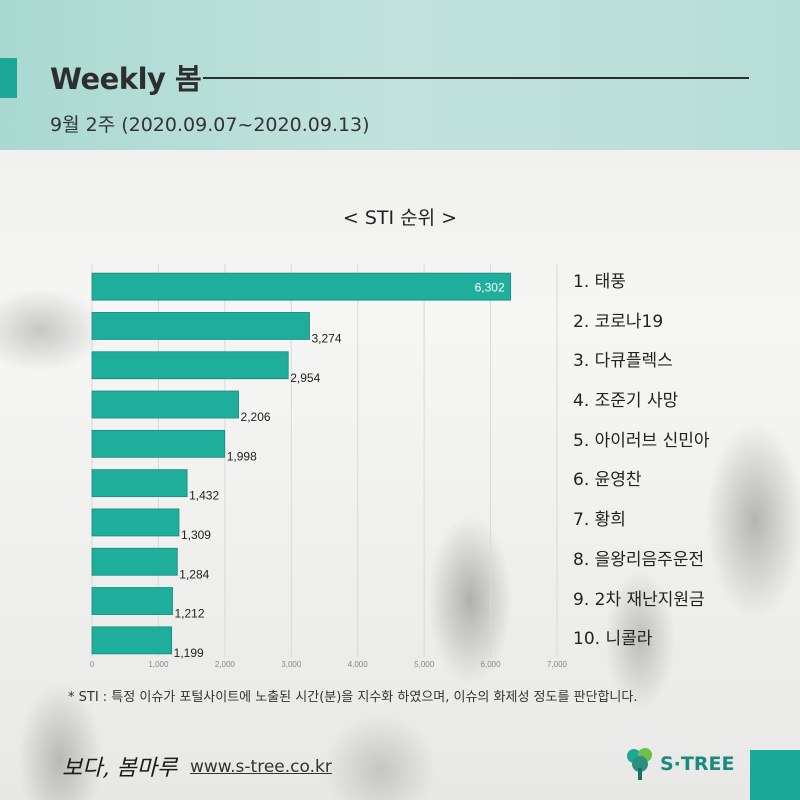 This screenshot has width=800, height=800. I want to click on x-tick-label: 1,000, so click(158, 664).